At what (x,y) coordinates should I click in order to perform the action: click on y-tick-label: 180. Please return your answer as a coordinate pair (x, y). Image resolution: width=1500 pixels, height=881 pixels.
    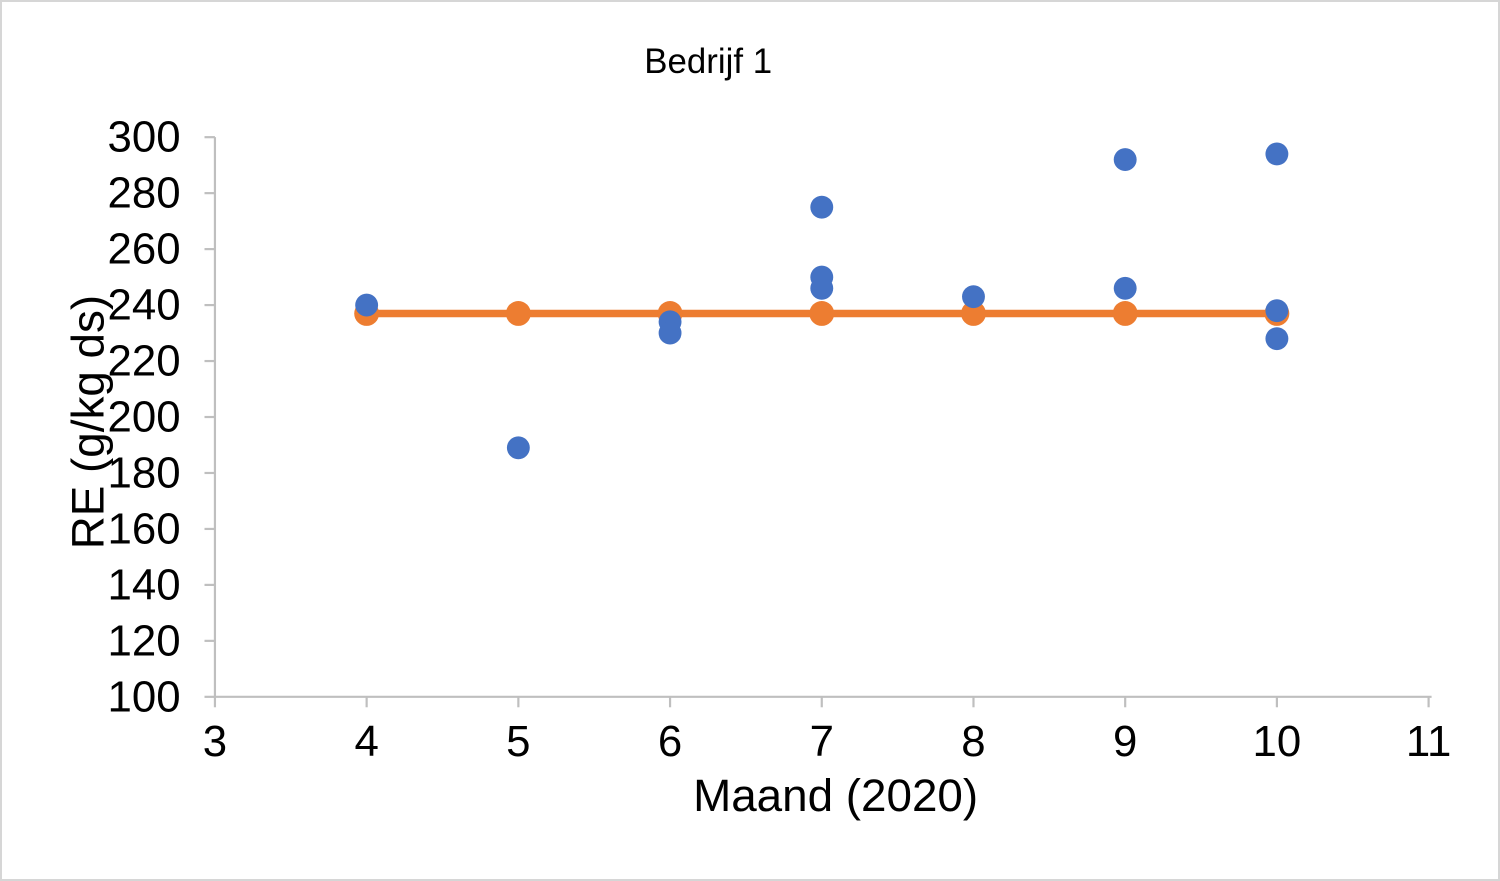
    Looking at the image, I should click on (144, 472).